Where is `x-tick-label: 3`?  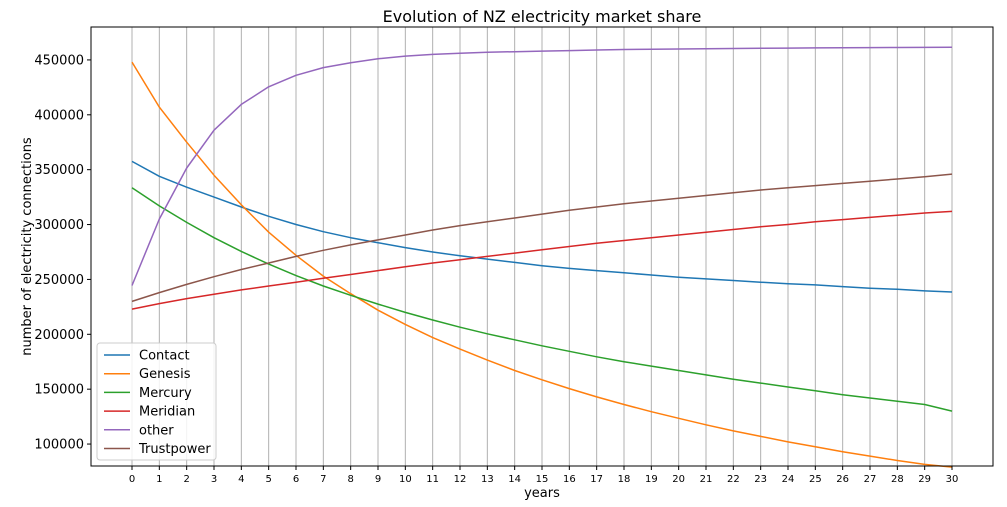
x-tick-label: 3 is located at coordinates (214, 479).